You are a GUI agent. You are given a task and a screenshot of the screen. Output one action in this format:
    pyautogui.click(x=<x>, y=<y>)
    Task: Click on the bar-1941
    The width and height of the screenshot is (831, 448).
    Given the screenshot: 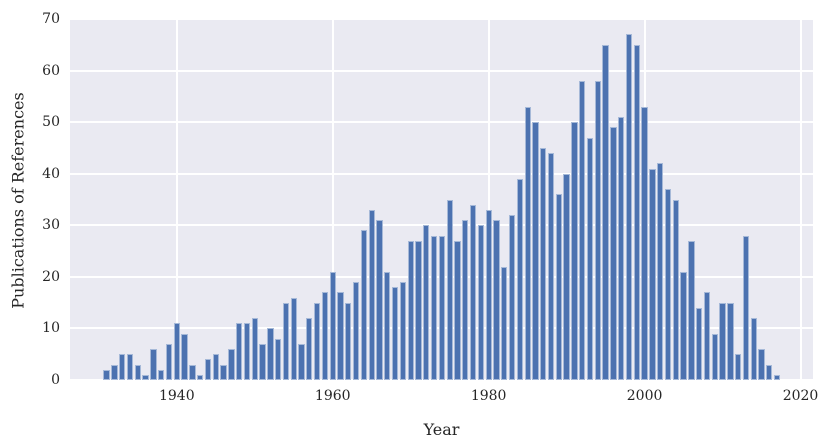 What is the action you would take?
    pyautogui.click(x=184, y=356)
    